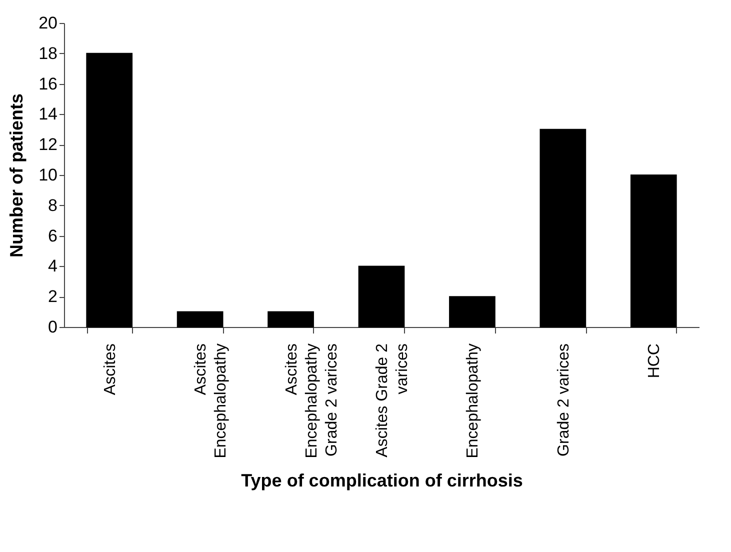 The image size is (731, 552). What do you see at coordinates (53, 327) in the screenshot?
I see `y-tick-label: 0` at bounding box center [53, 327].